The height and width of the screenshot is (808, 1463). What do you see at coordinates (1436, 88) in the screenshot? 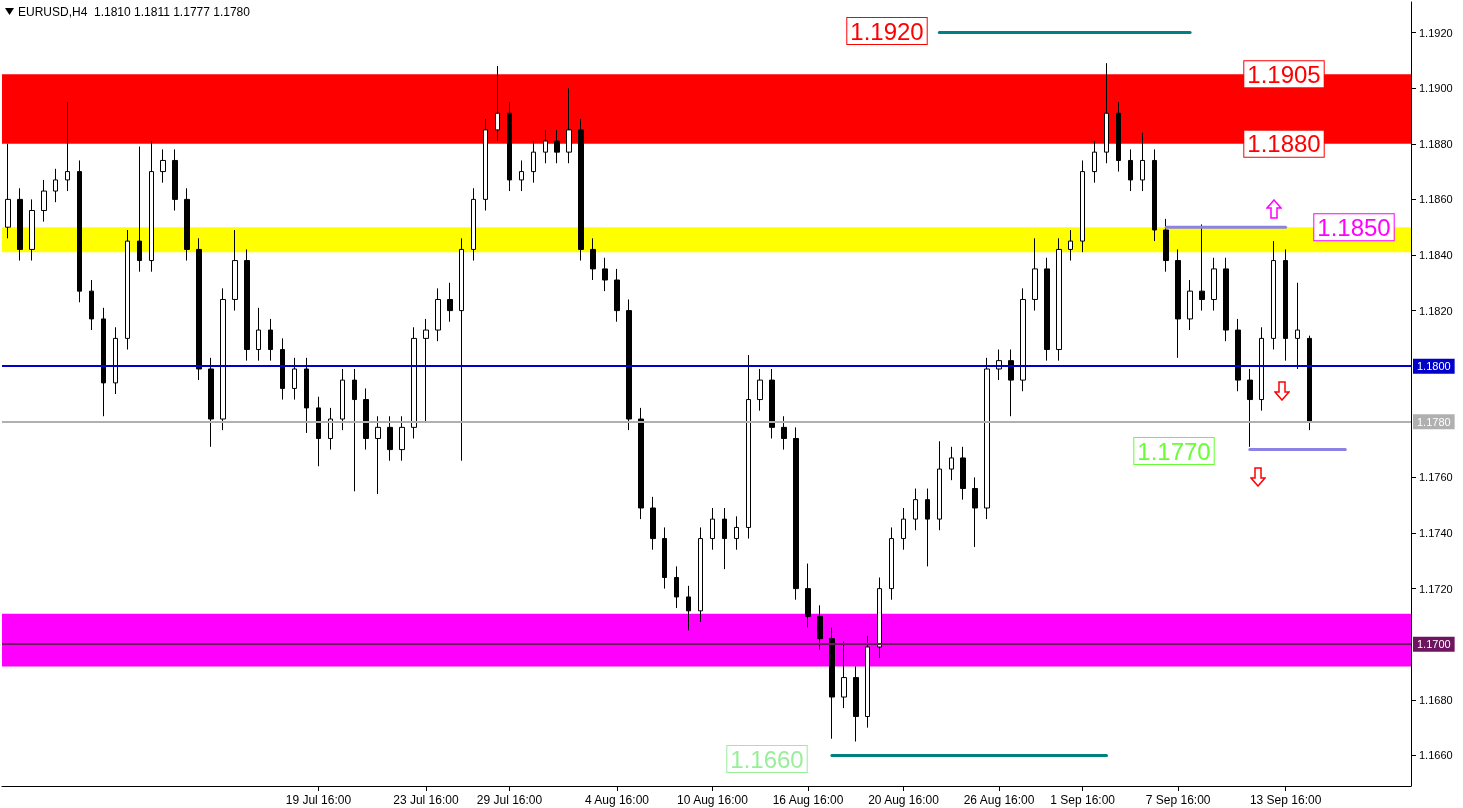
I see `y-tick-label: 1.1900` at bounding box center [1436, 88].